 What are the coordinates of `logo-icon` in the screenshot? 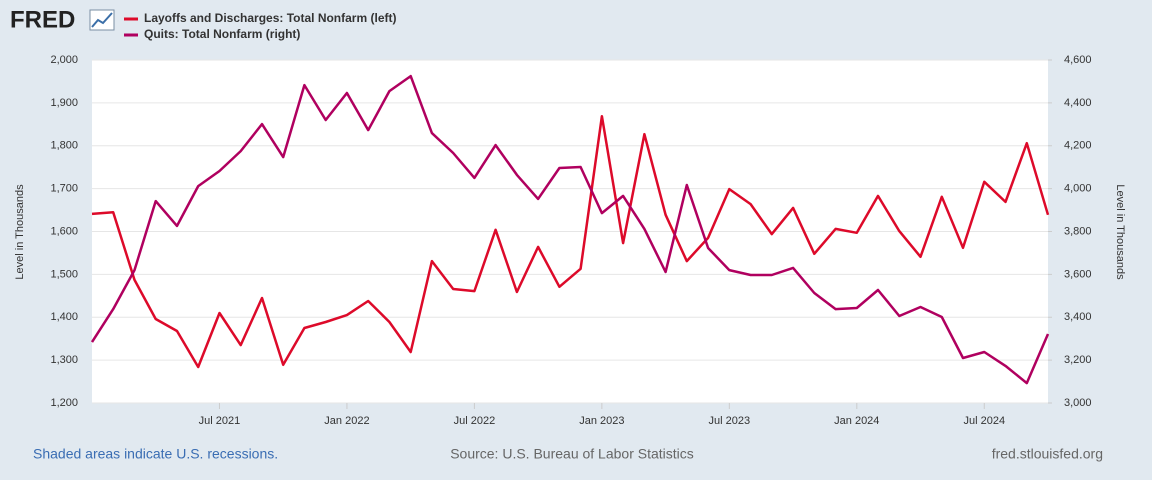 It's located at (102, 20).